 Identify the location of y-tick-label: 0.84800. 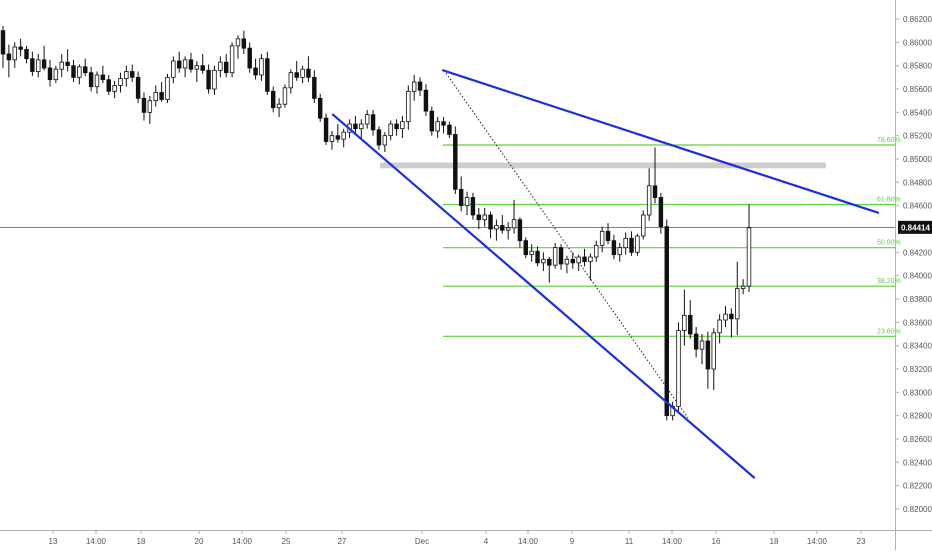
(917, 182).